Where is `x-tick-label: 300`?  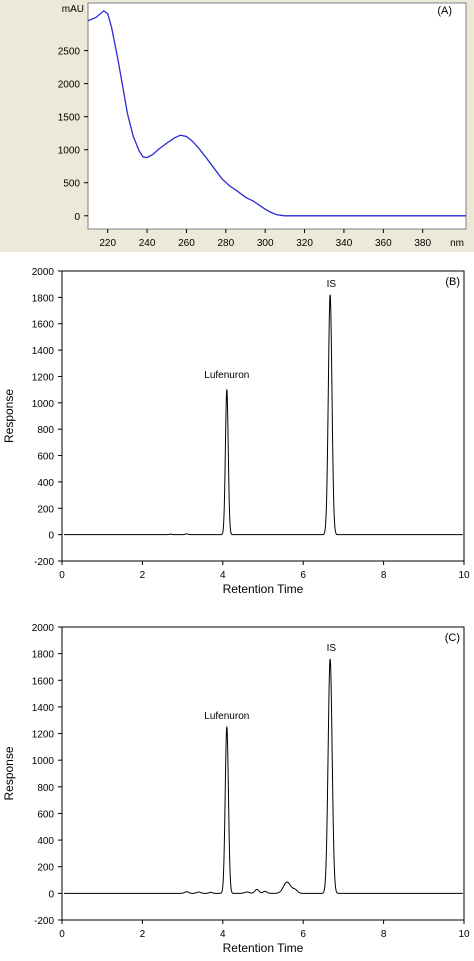
x-tick-label: 300 is located at coordinates (265, 243).